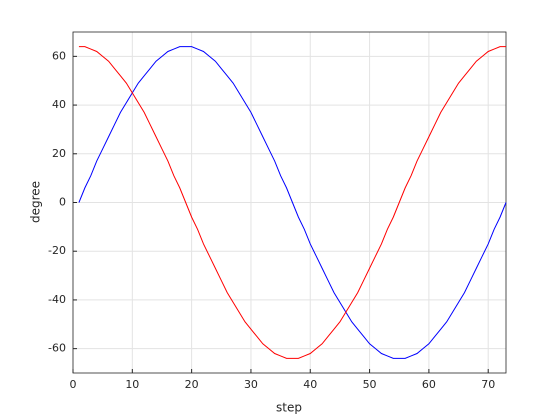 This screenshot has height=420, width=560. Describe the element at coordinates (429, 384) in the screenshot. I see `x-tick-label: 60` at that location.